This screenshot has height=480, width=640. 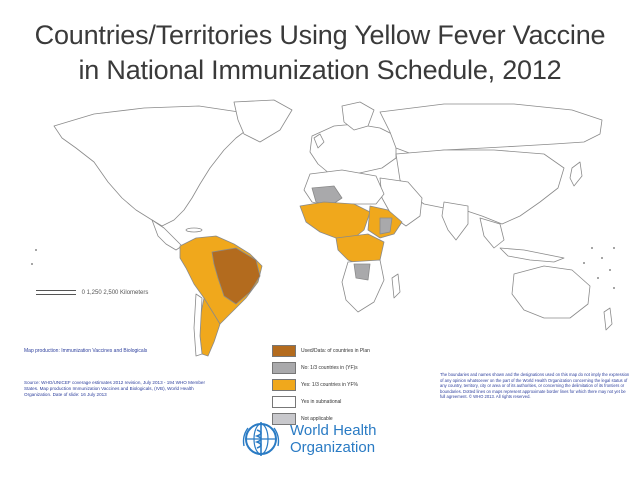 I want to click on africa-east-grey, so click(x=386, y=226).